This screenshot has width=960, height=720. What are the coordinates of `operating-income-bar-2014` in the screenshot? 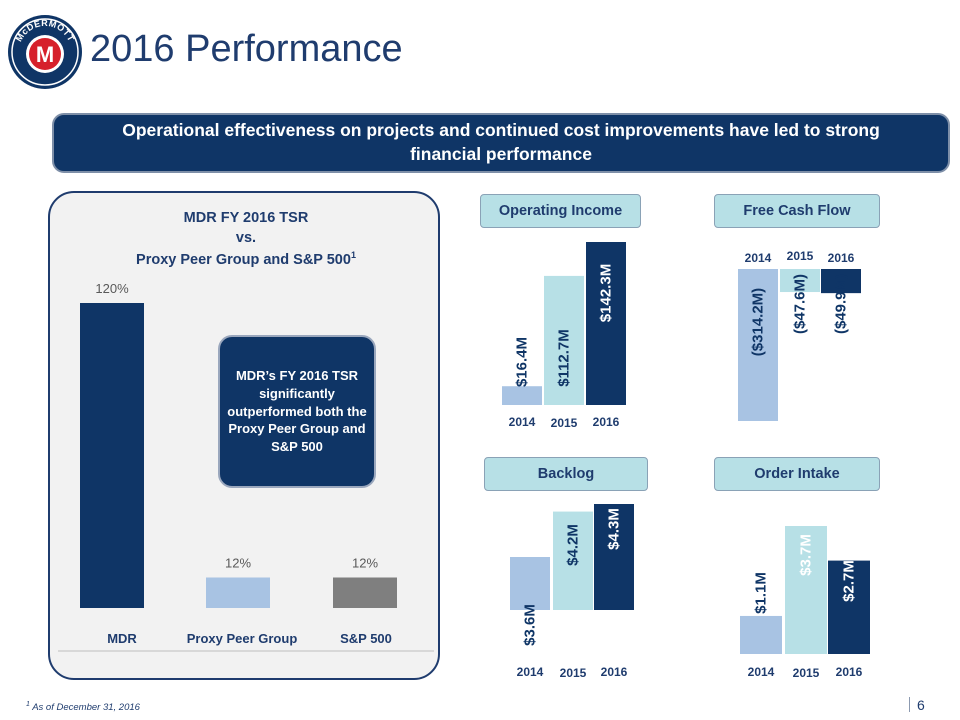 It's located at (522, 395).